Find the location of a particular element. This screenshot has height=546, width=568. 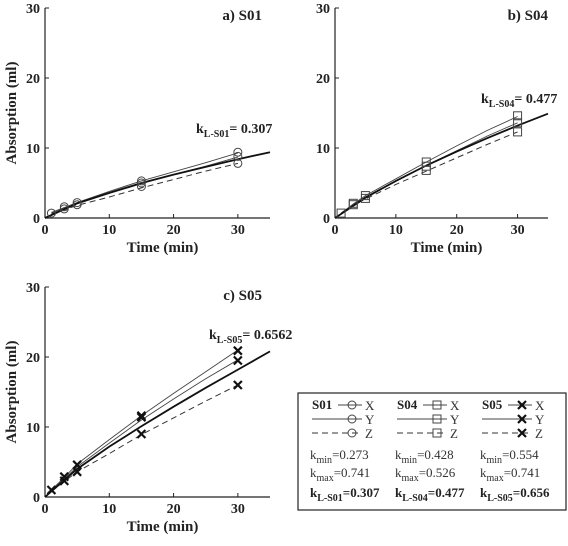

k-annotation-value: = 0.477 is located at coordinates (535, 99).